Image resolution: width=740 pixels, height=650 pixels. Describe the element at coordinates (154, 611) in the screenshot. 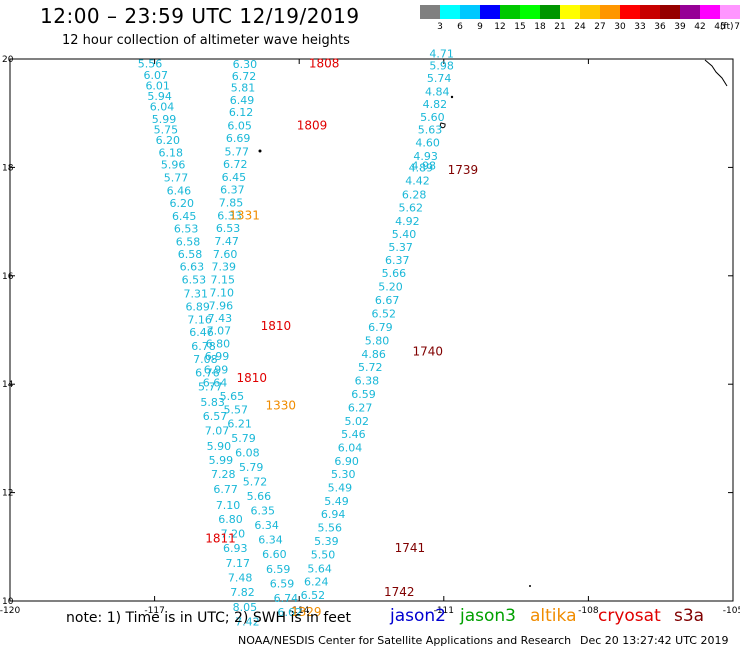

I see `x-tick-label: -117` at that location.